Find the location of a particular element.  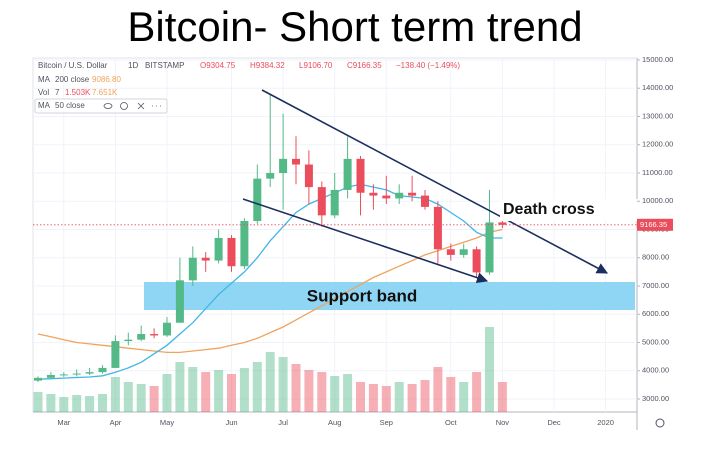

ma50-params: 50 close is located at coordinates (70, 105).